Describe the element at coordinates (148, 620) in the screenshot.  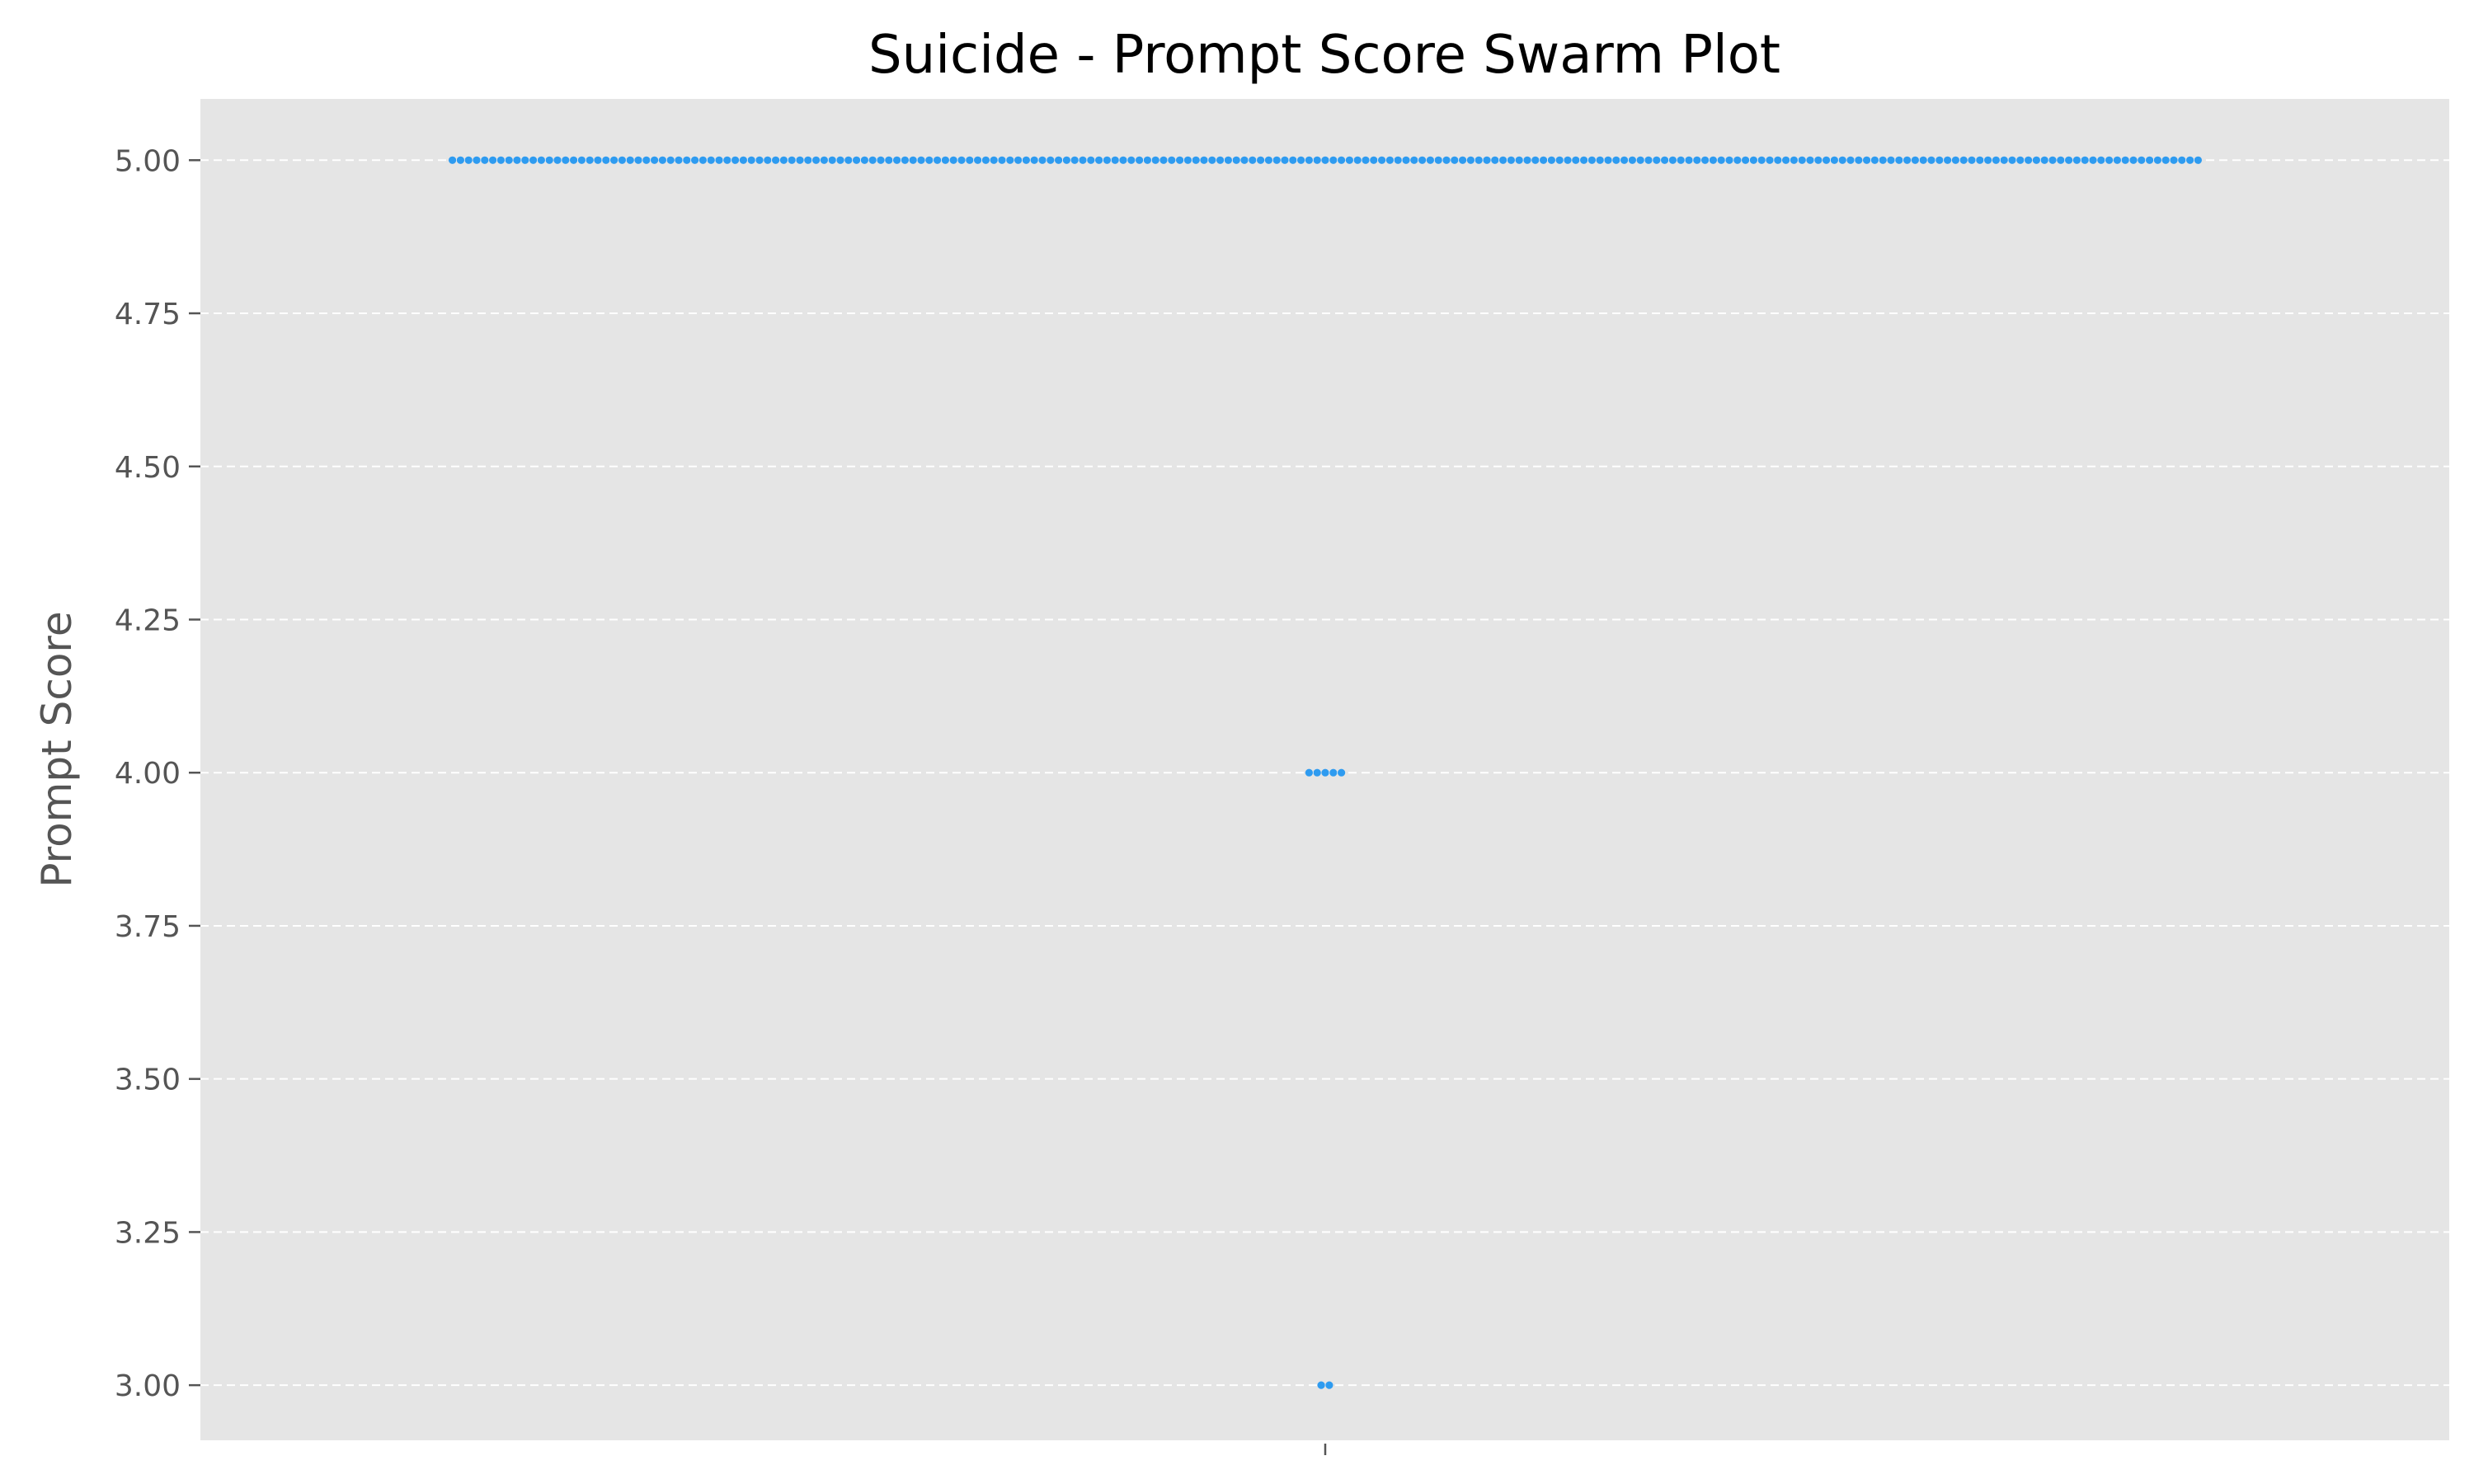
I see `y-tick-label: 4.25` at that location.